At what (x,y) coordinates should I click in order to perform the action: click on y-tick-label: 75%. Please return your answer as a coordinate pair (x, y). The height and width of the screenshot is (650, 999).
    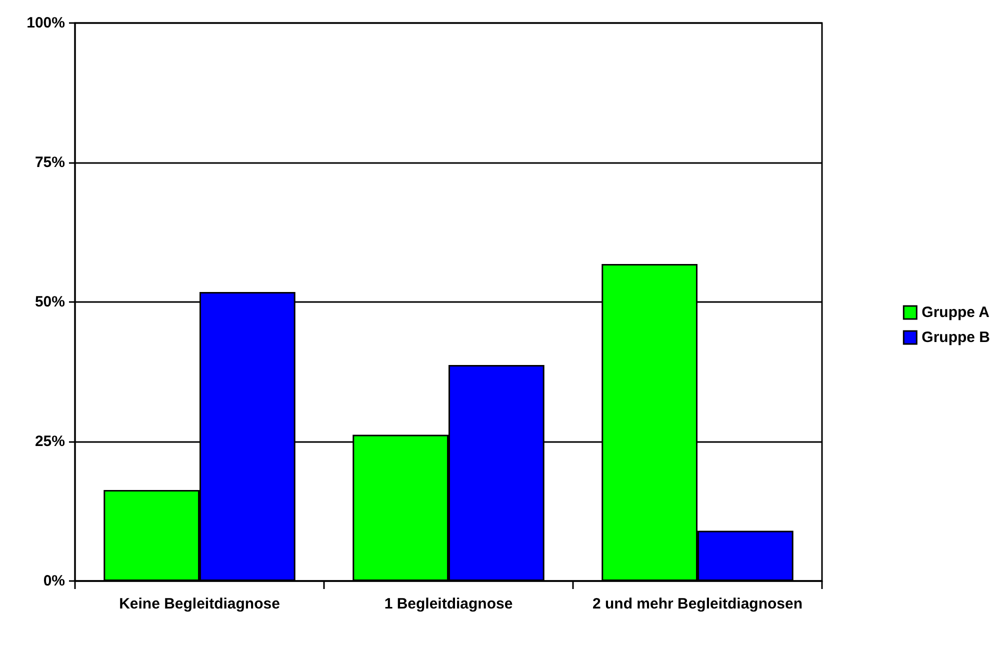
    Looking at the image, I should click on (49, 162).